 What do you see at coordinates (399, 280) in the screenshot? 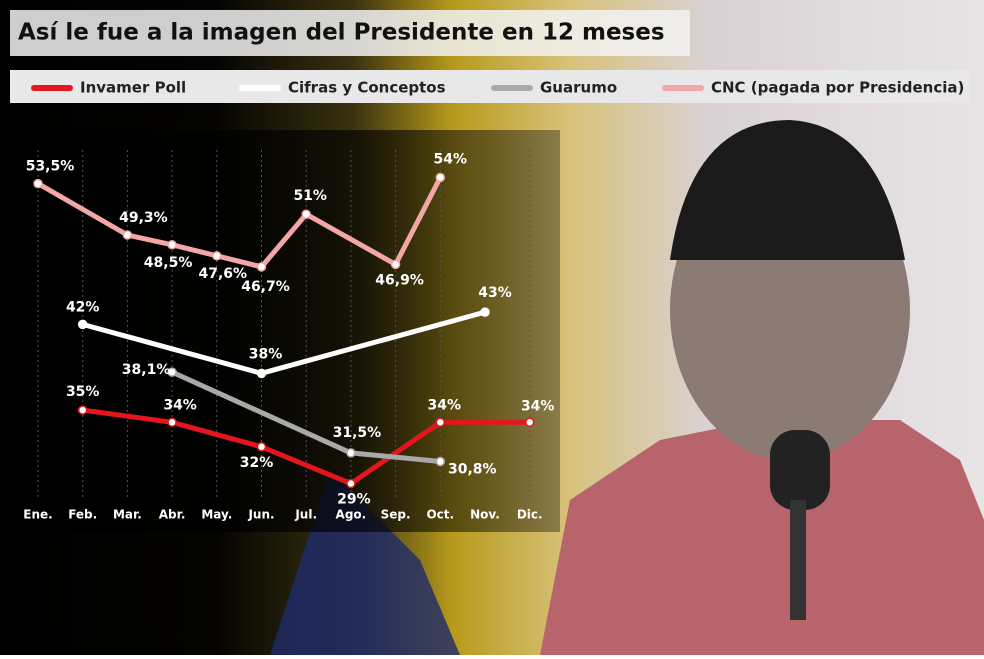
I see `data-label: 46,9%` at bounding box center [399, 280].